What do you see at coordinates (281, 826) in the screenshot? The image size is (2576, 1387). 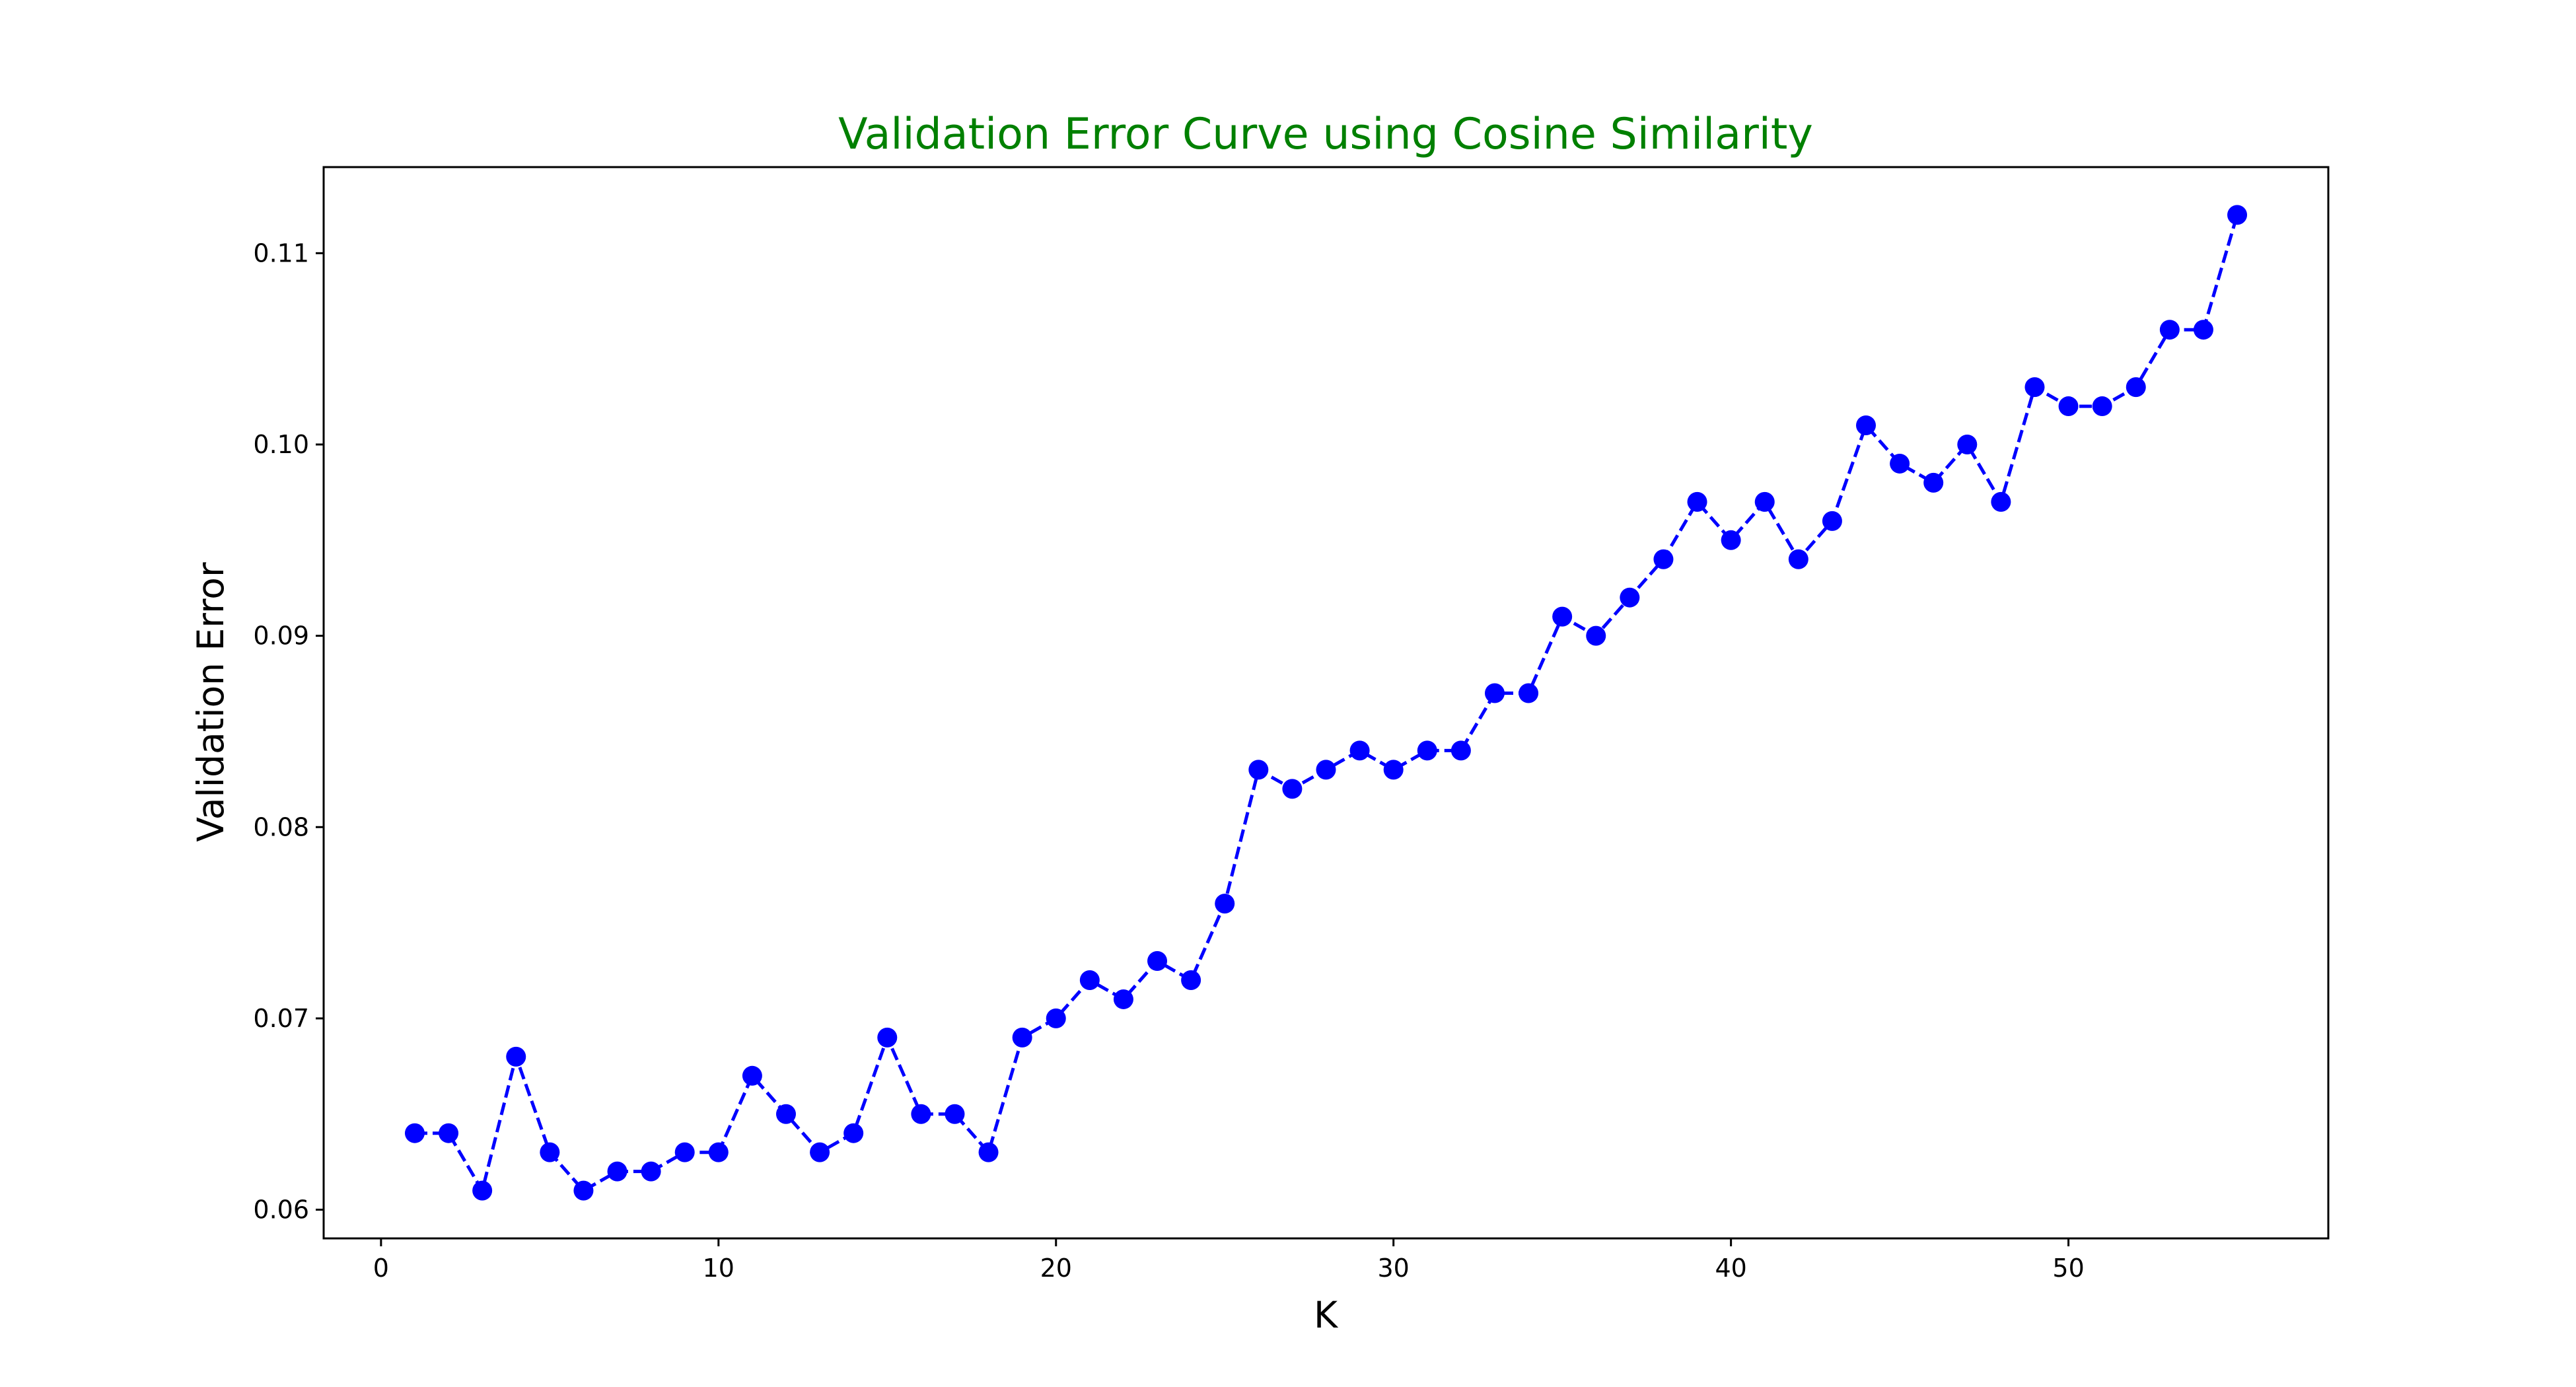 I see `y-tick-label: 0.08` at bounding box center [281, 826].